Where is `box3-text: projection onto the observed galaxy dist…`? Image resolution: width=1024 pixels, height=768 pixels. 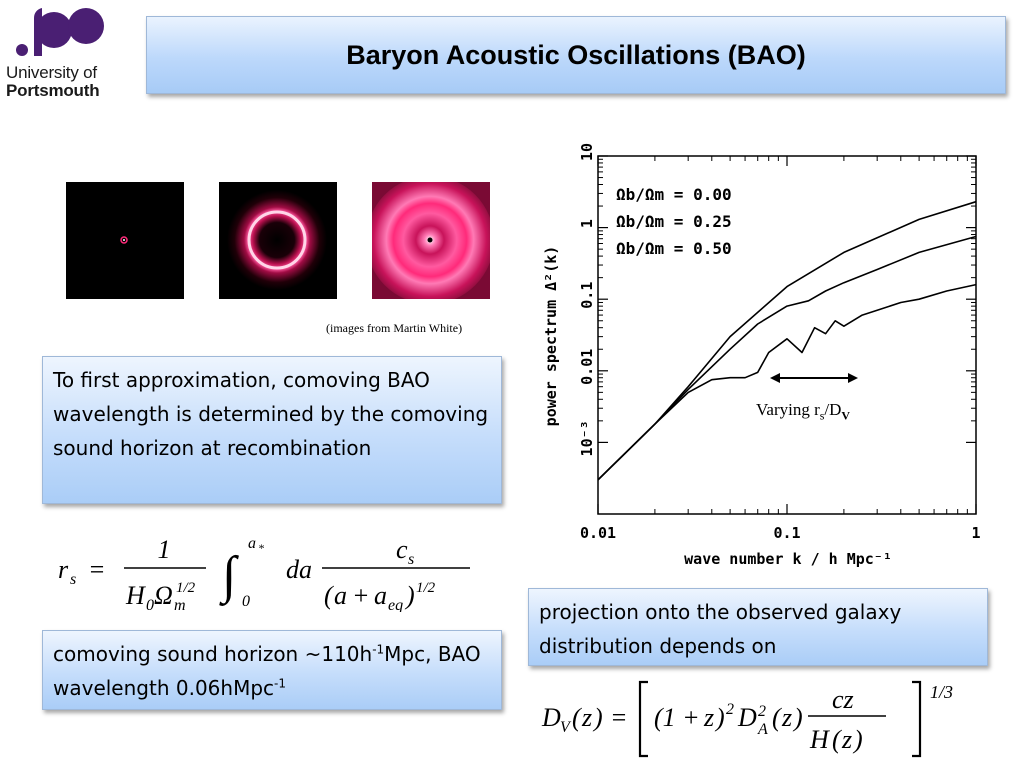 box3-text: projection onto the observed galaxy dist… is located at coordinates (720, 629).